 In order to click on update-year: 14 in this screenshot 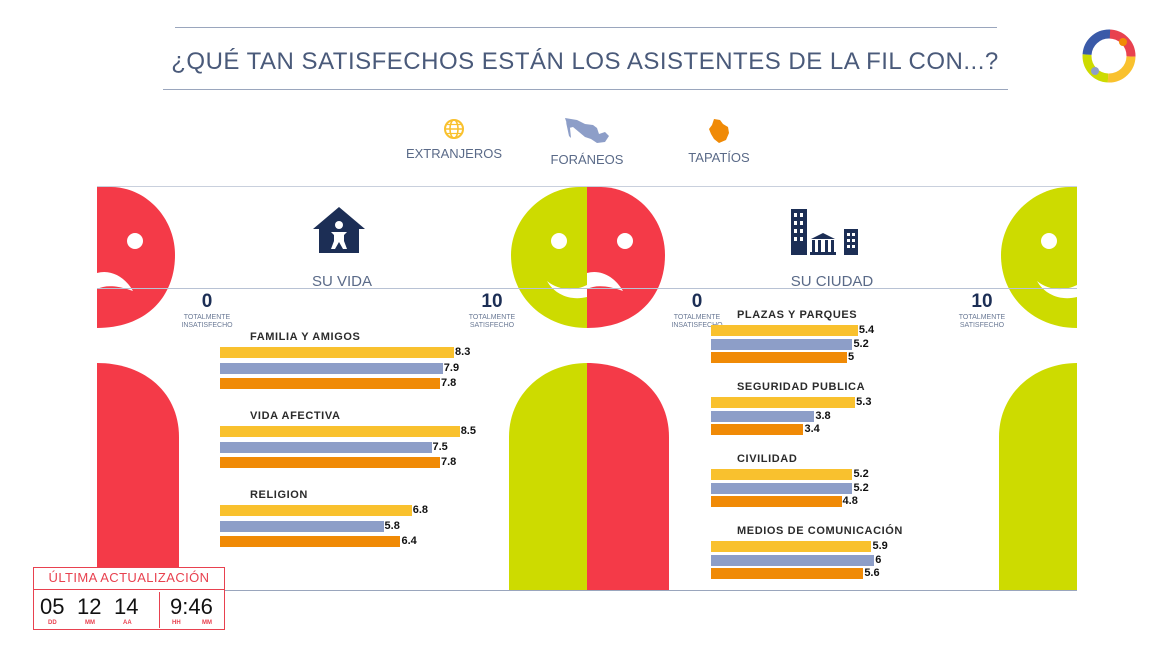, I will do `click(126, 606)`.